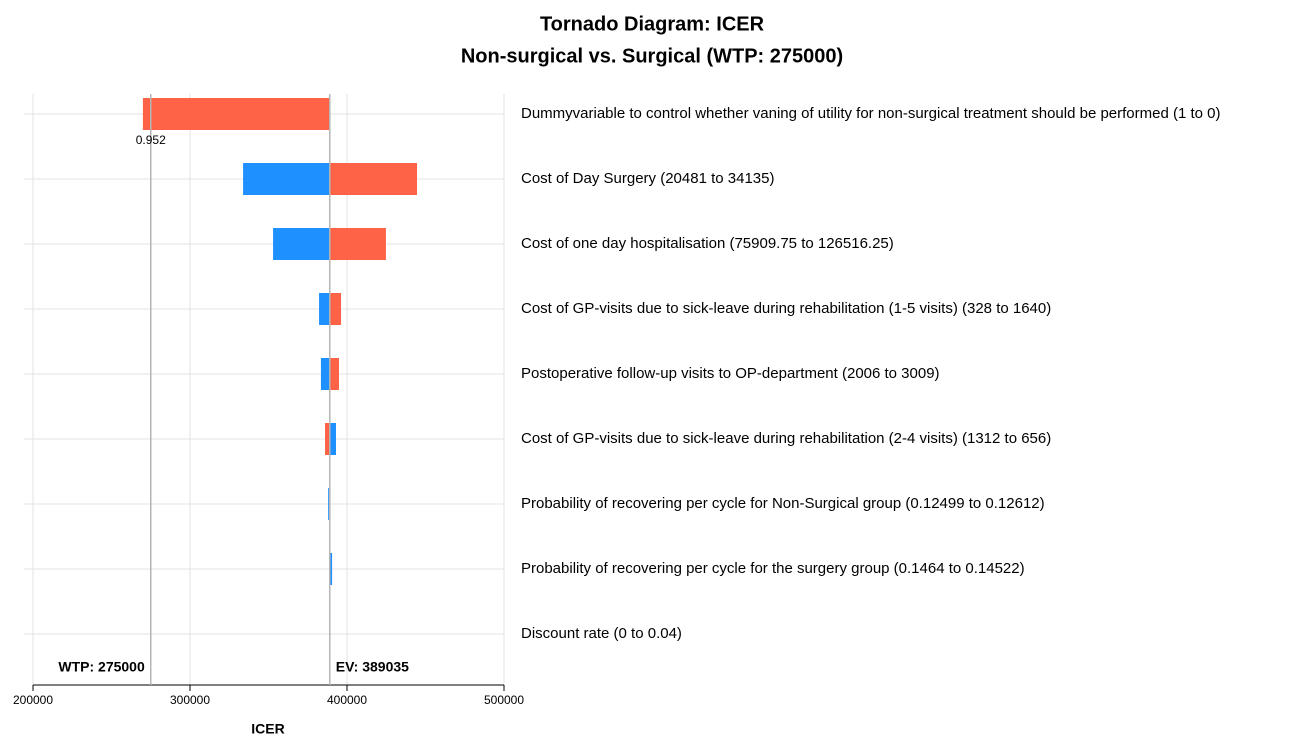 This screenshot has height=738, width=1294. What do you see at coordinates (101, 667) in the screenshot?
I see `reference-label: WTP: 275000` at bounding box center [101, 667].